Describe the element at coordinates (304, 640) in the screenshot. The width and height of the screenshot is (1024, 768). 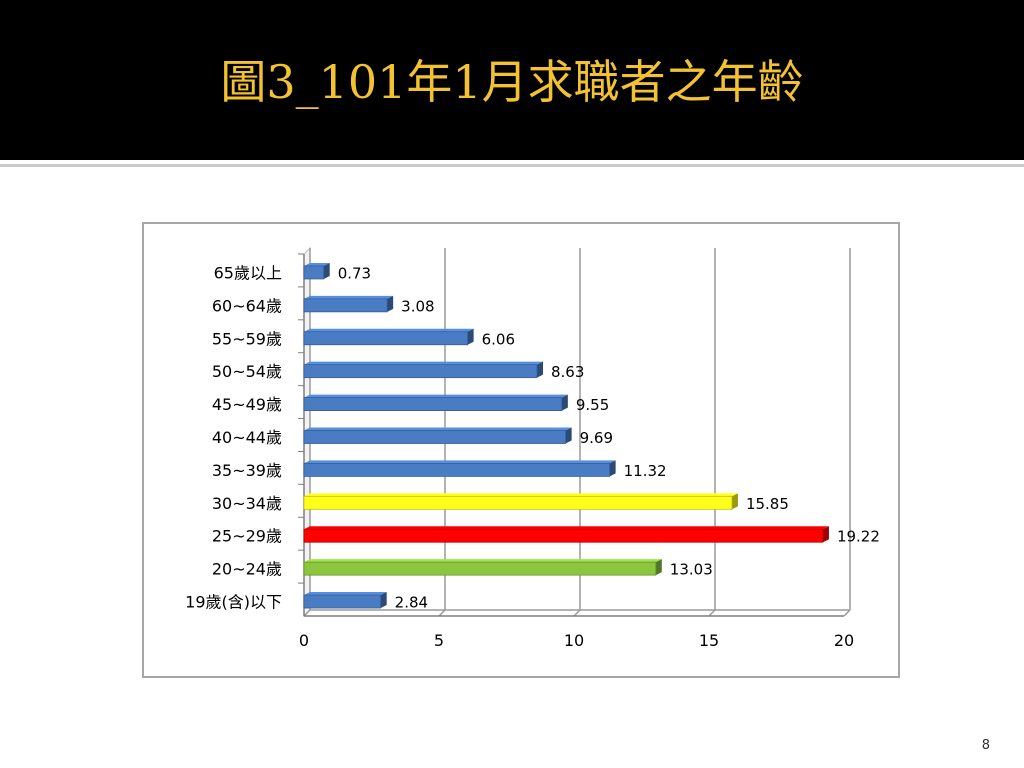
I see `x-tick-label: 0` at that location.